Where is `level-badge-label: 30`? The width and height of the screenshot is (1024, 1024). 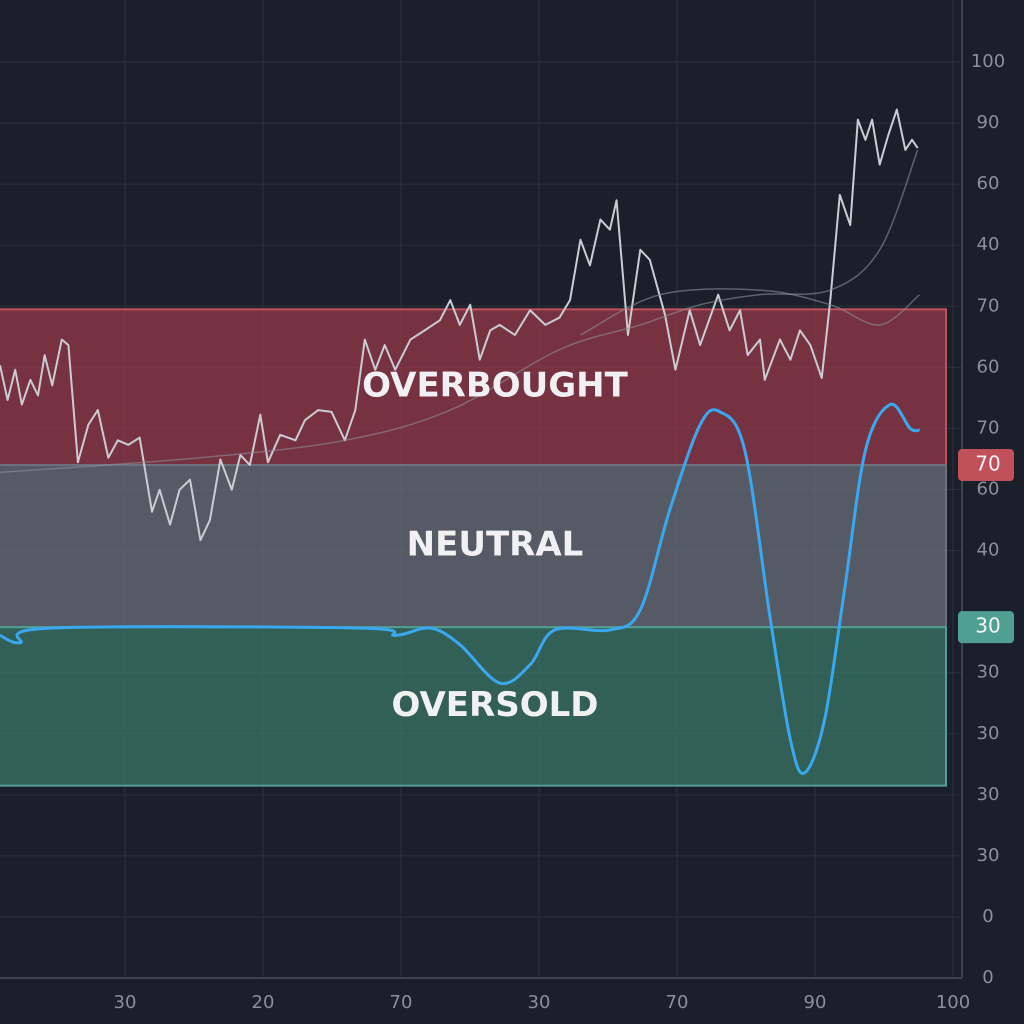 level-badge-label: 30 is located at coordinates (987, 626).